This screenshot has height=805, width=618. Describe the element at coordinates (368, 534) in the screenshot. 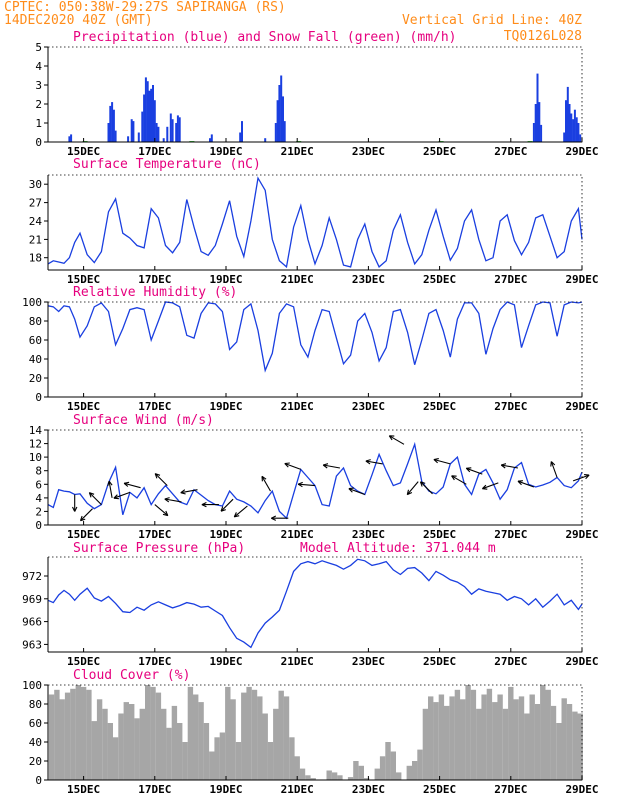

I see `wind-x-tick-label: 23DEC` at that location.